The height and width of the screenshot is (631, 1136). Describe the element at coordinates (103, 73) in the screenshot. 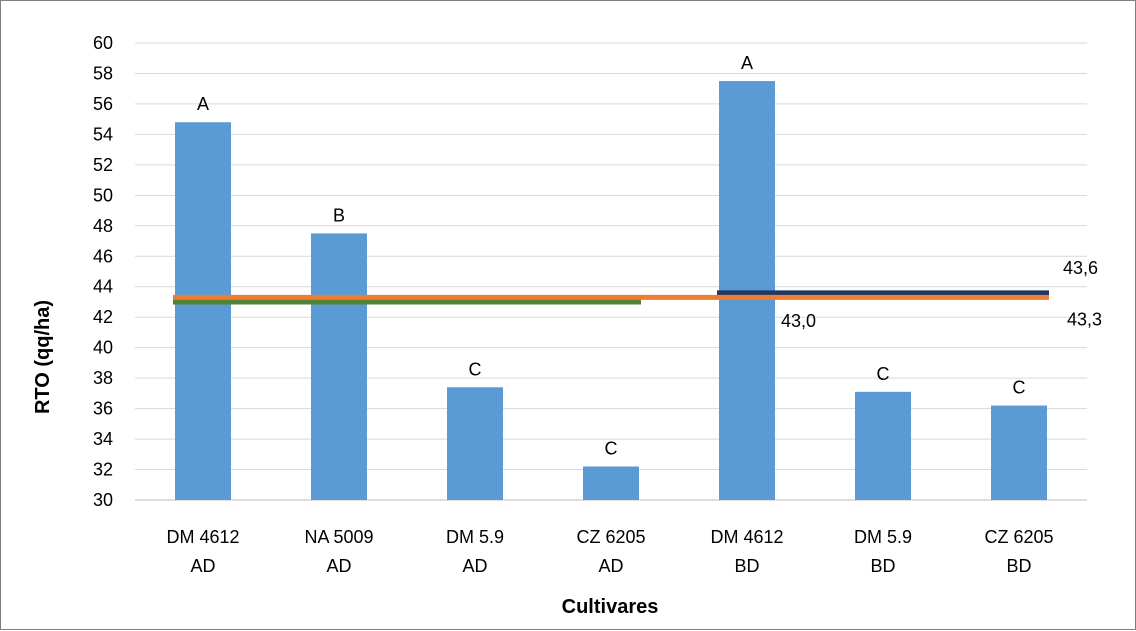

I see `y-tick-label: 58` at that location.